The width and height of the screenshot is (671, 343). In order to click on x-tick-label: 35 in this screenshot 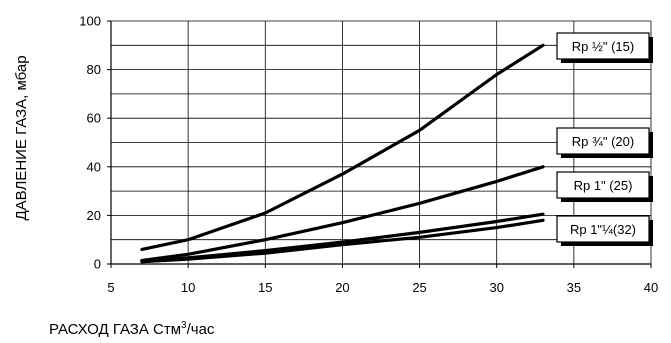, I will do `click(574, 287)`.